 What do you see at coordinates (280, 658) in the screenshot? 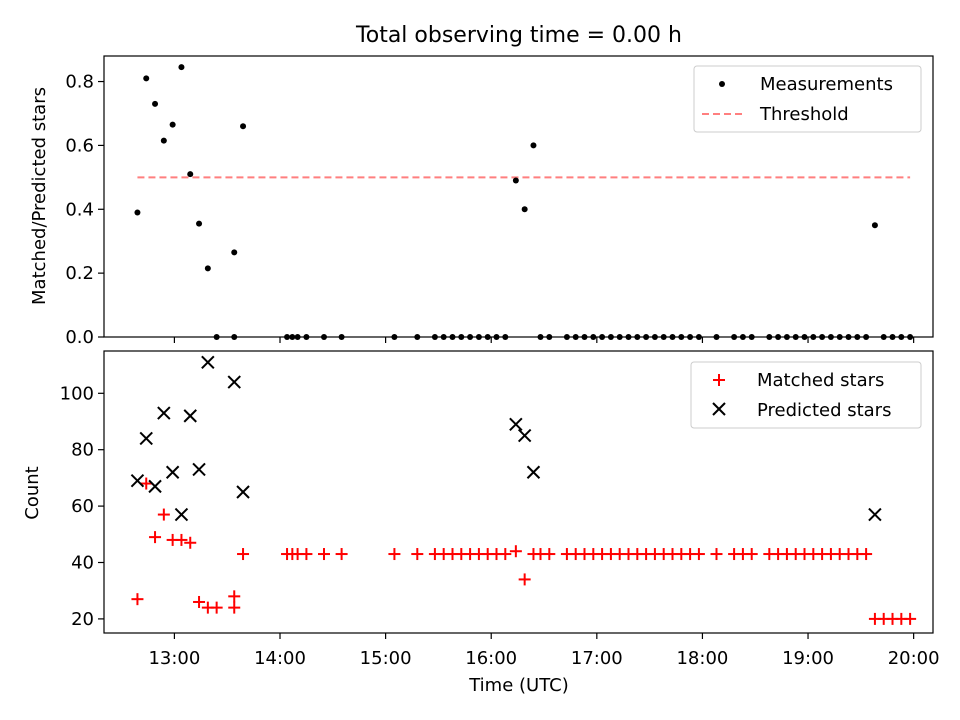
I see `bottom-xtick-label: 14:00` at bounding box center [280, 658].